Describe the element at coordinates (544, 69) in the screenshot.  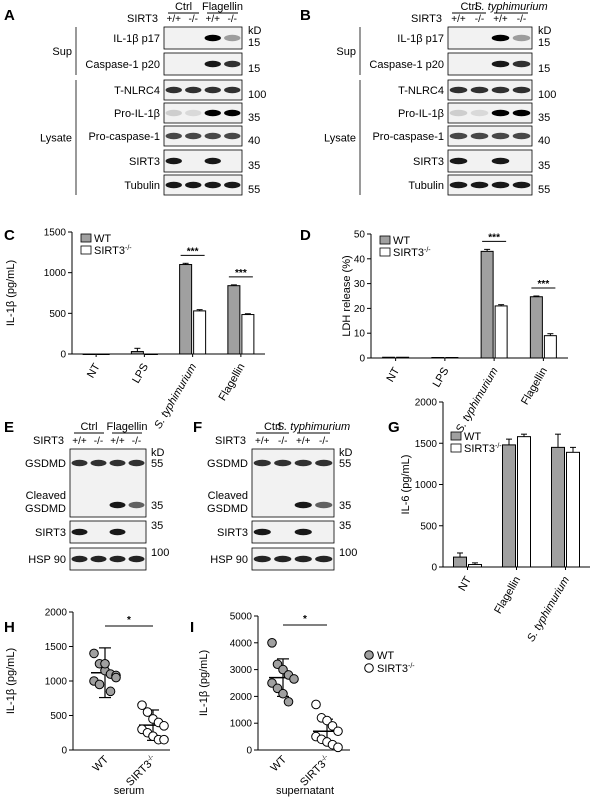
I see `kd-marker: 15` at that location.